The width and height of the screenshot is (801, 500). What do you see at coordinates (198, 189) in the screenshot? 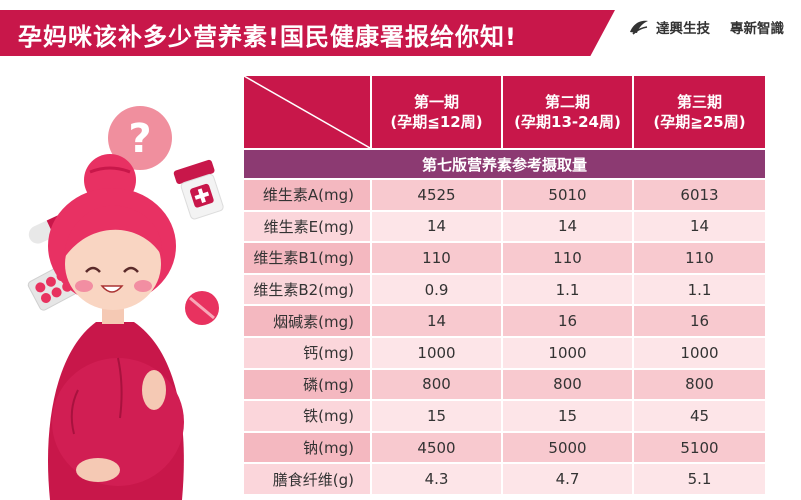
I see `medicine-bottle-icon` at bounding box center [198, 189].